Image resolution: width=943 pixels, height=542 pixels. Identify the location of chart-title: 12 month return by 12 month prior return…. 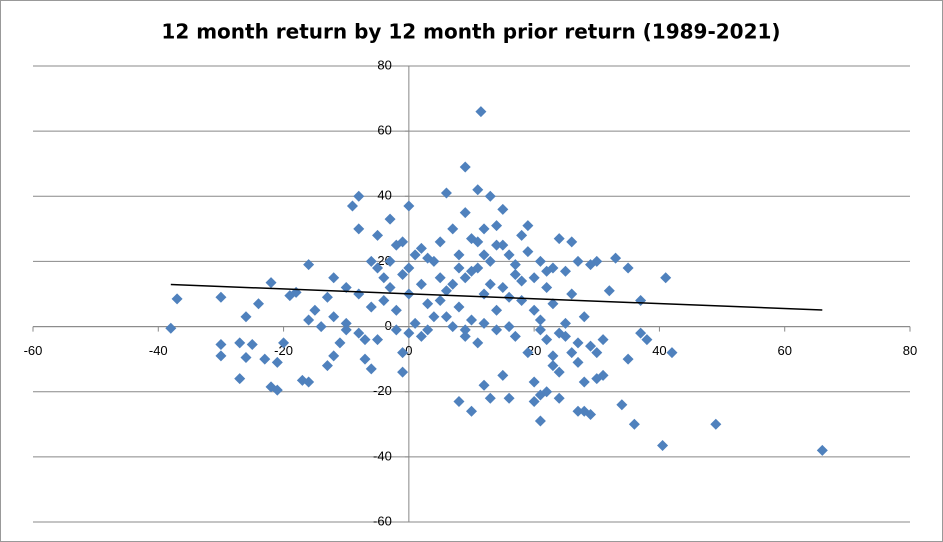
(470, 32).